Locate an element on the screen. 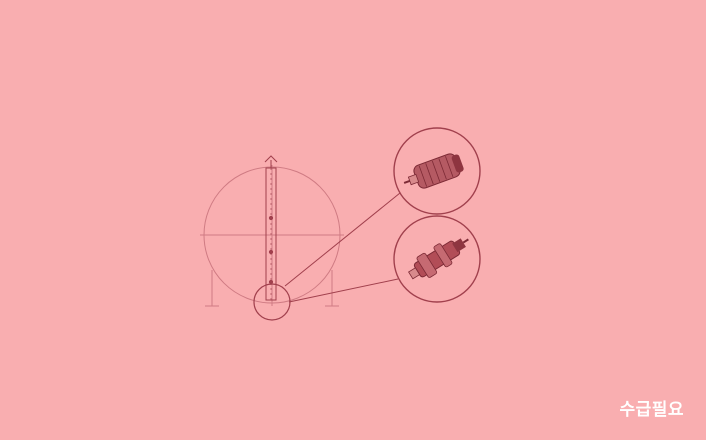  pump-column is located at coordinates (271, 228).